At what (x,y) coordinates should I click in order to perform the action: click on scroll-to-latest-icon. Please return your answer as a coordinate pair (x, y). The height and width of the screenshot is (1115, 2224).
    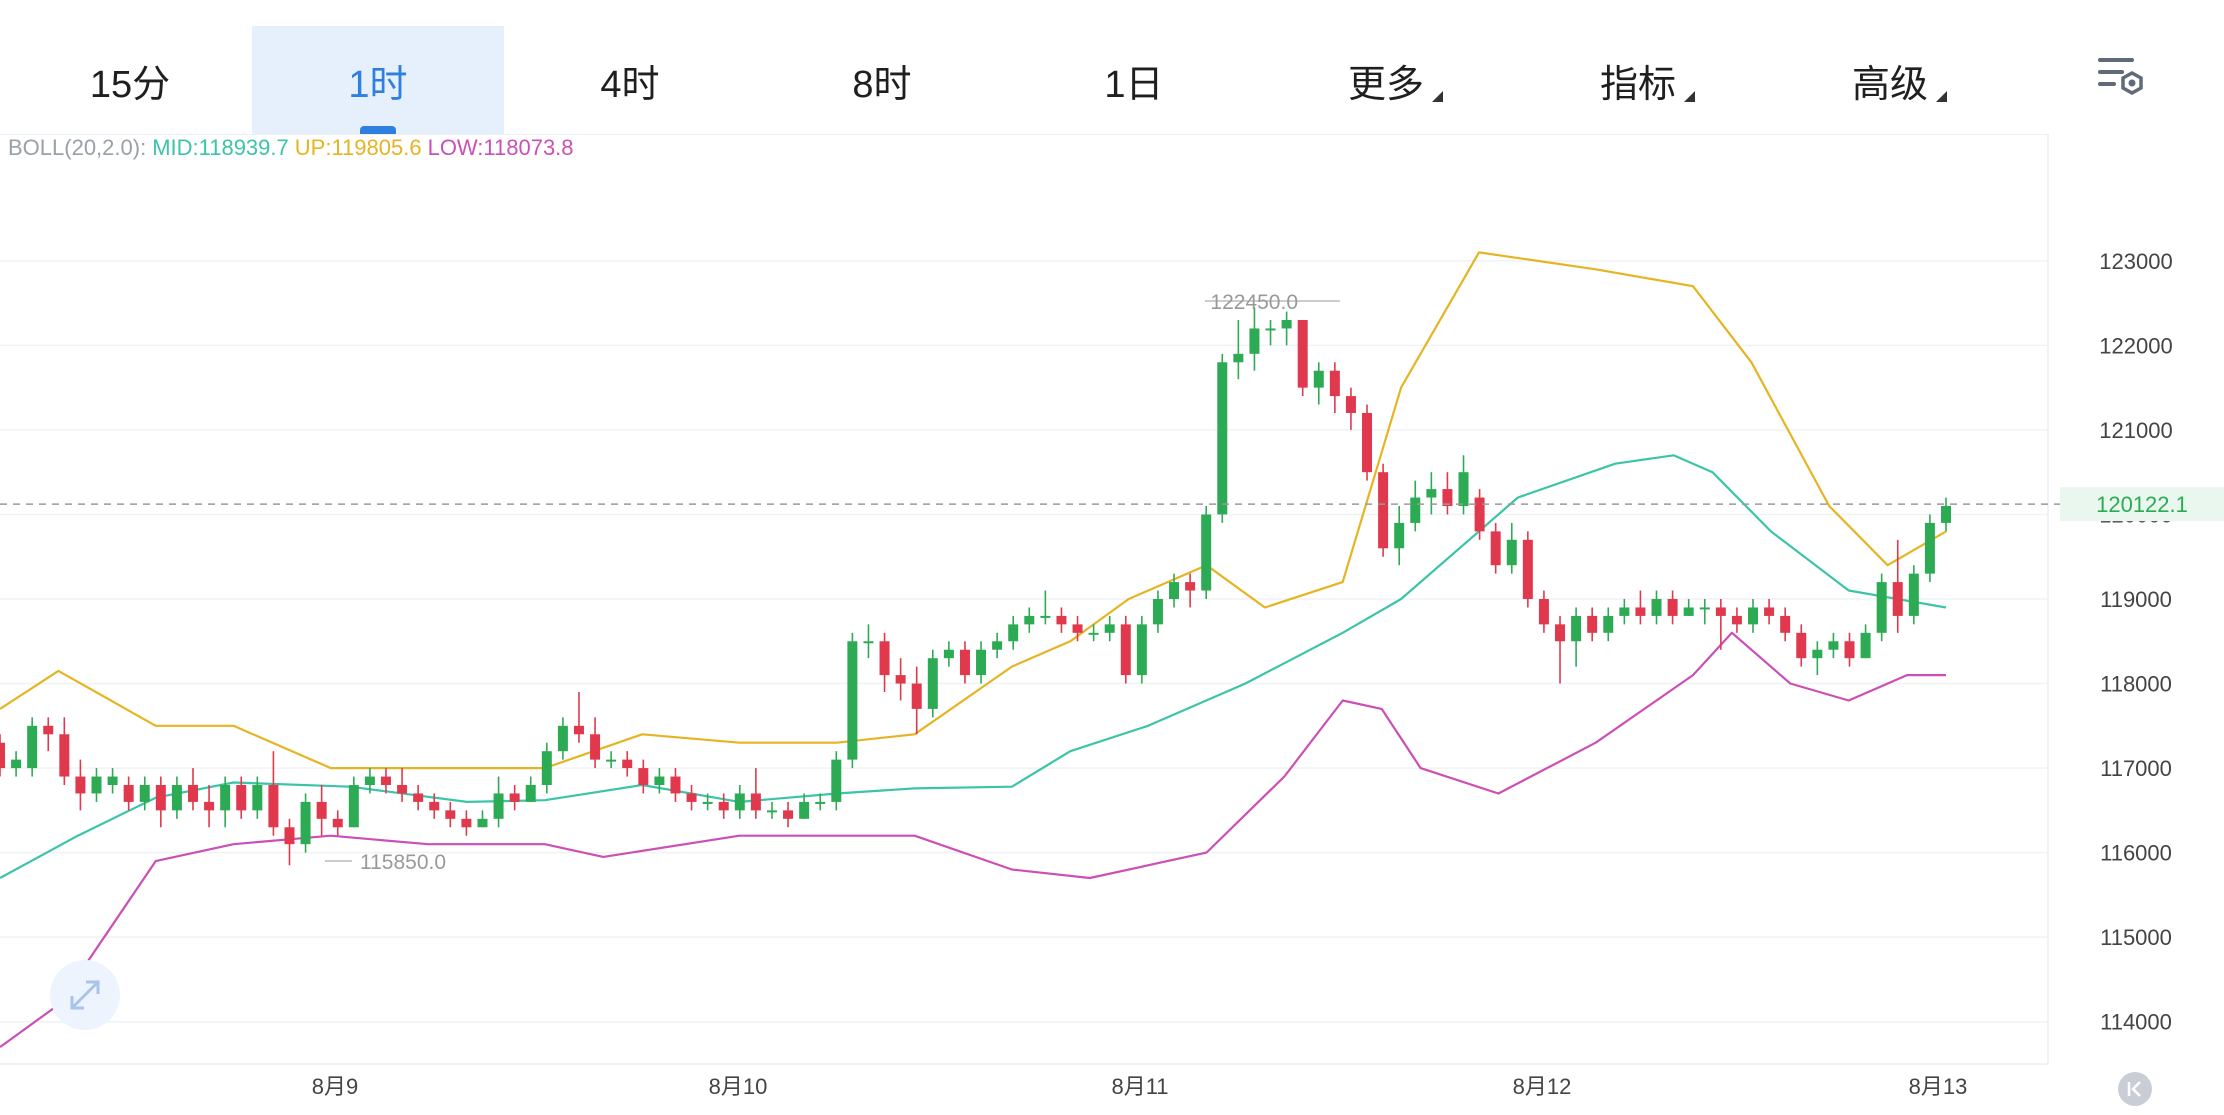
    Looking at the image, I should click on (2135, 1089).